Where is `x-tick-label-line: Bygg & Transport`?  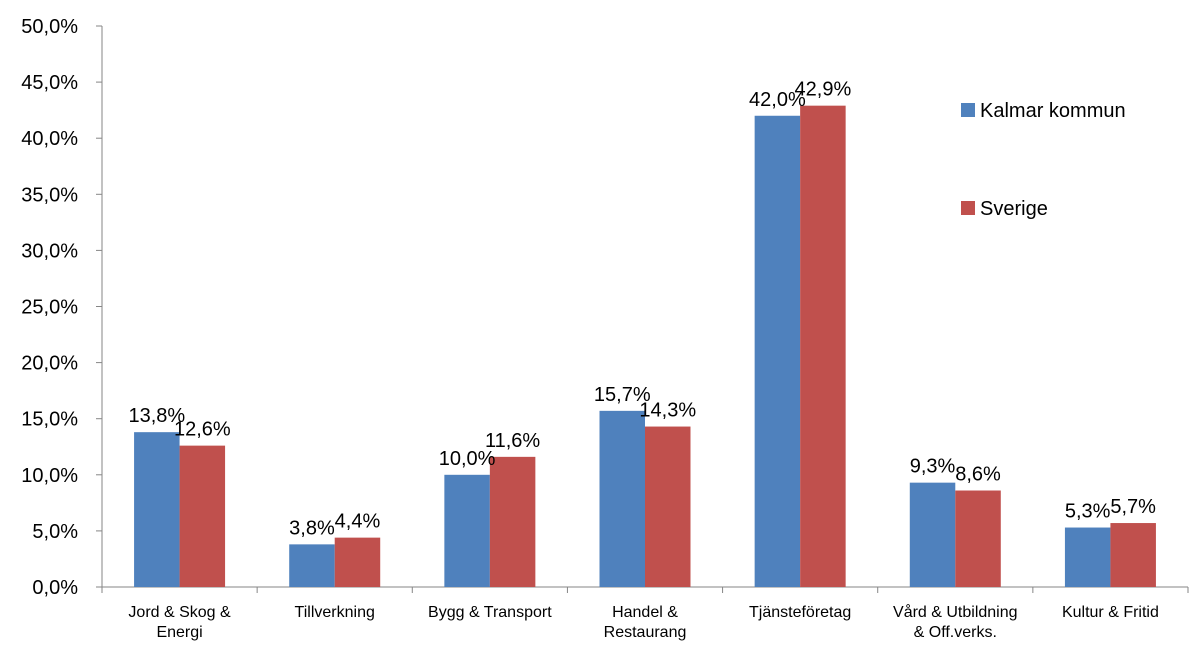
x-tick-label-line: Bygg & Transport is located at coordinates (490, 612).